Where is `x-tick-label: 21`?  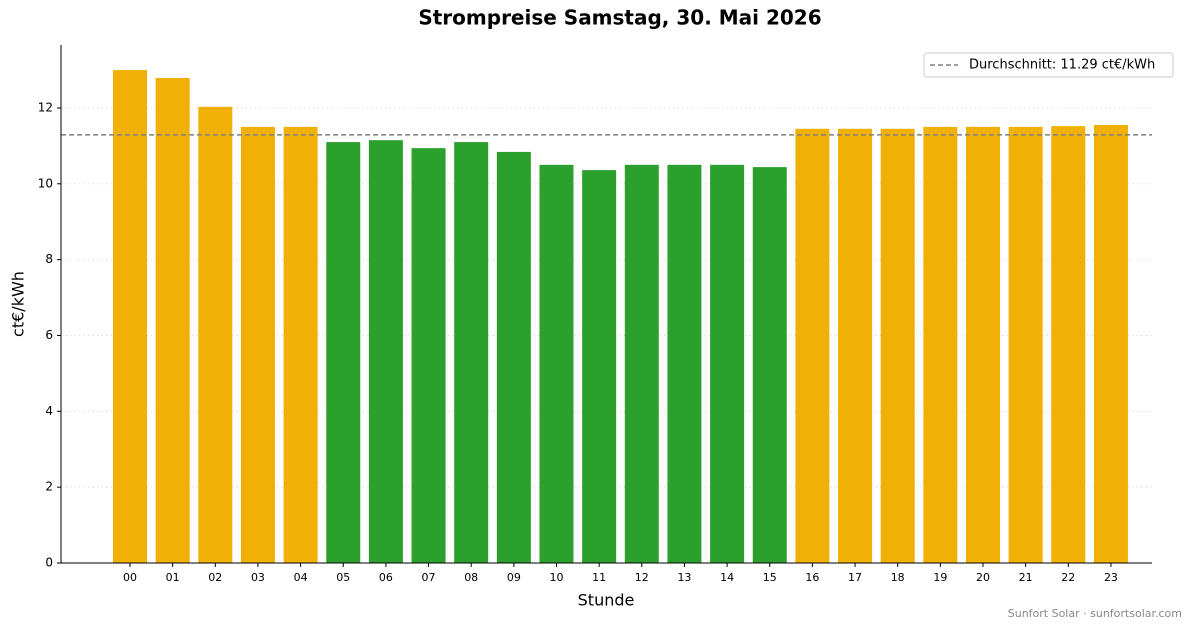 x-tick-label: 21 is located at coordinates (1026, 577).